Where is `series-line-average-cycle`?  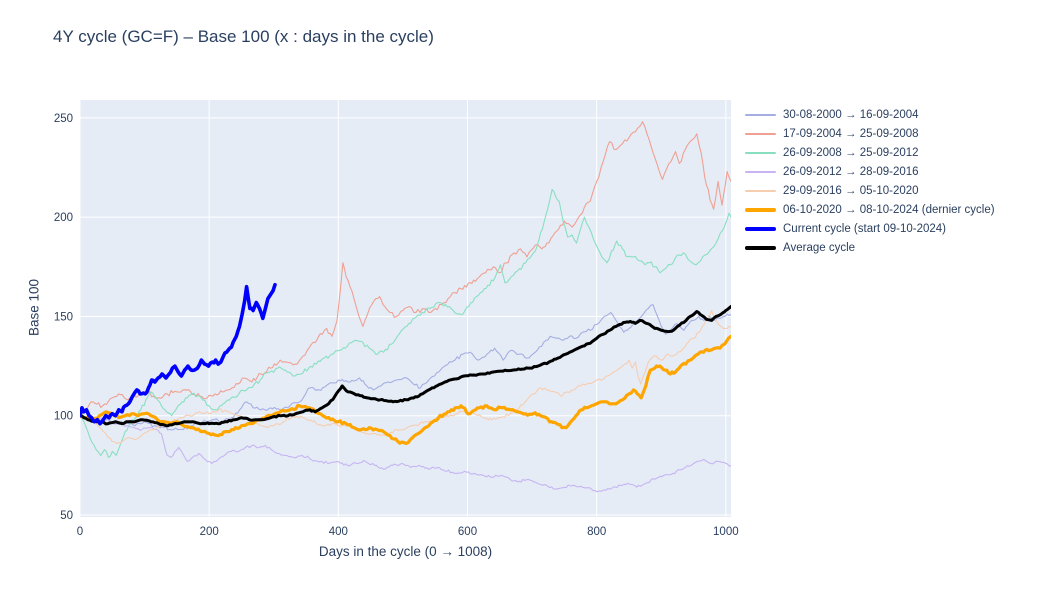
series-line-average-cycle is located at coordinates (405, 366).